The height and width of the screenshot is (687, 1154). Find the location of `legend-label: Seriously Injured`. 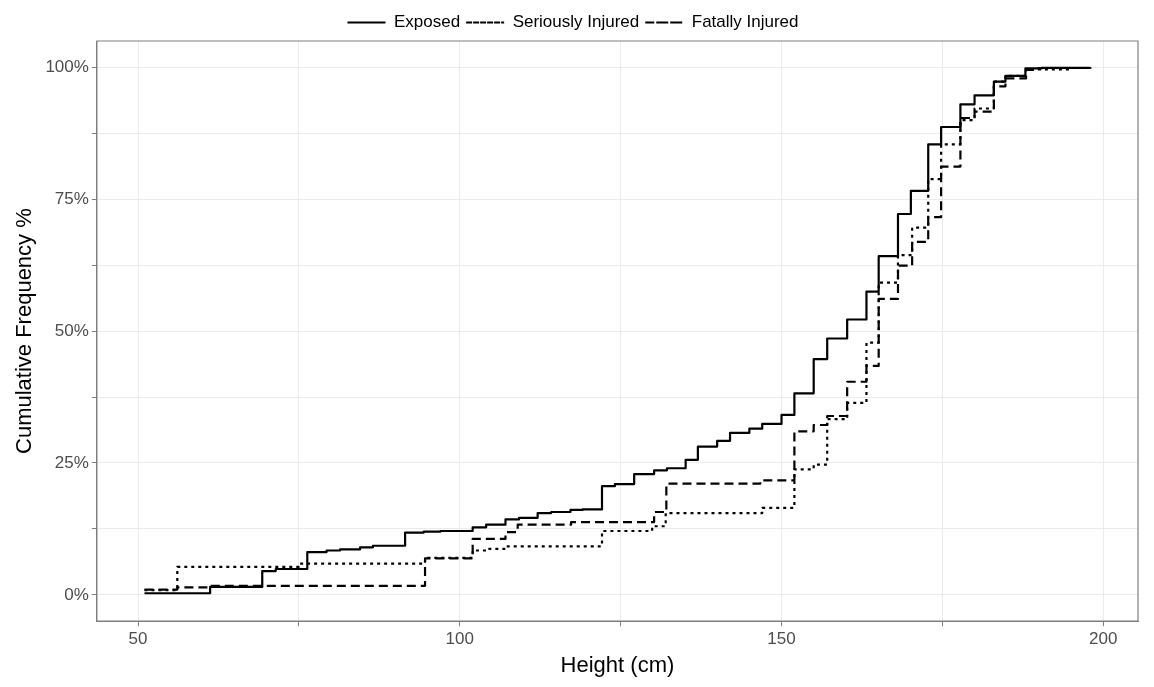

legend-label: Seriously Injured is located at coordinates (576, 22).